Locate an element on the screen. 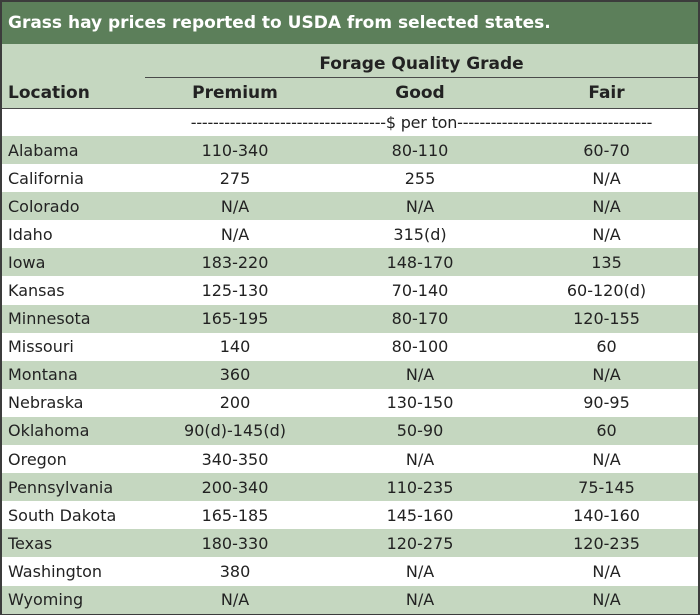  table-row: Idaho N/A 315(d) N/A is located at coordinates (350, 234).